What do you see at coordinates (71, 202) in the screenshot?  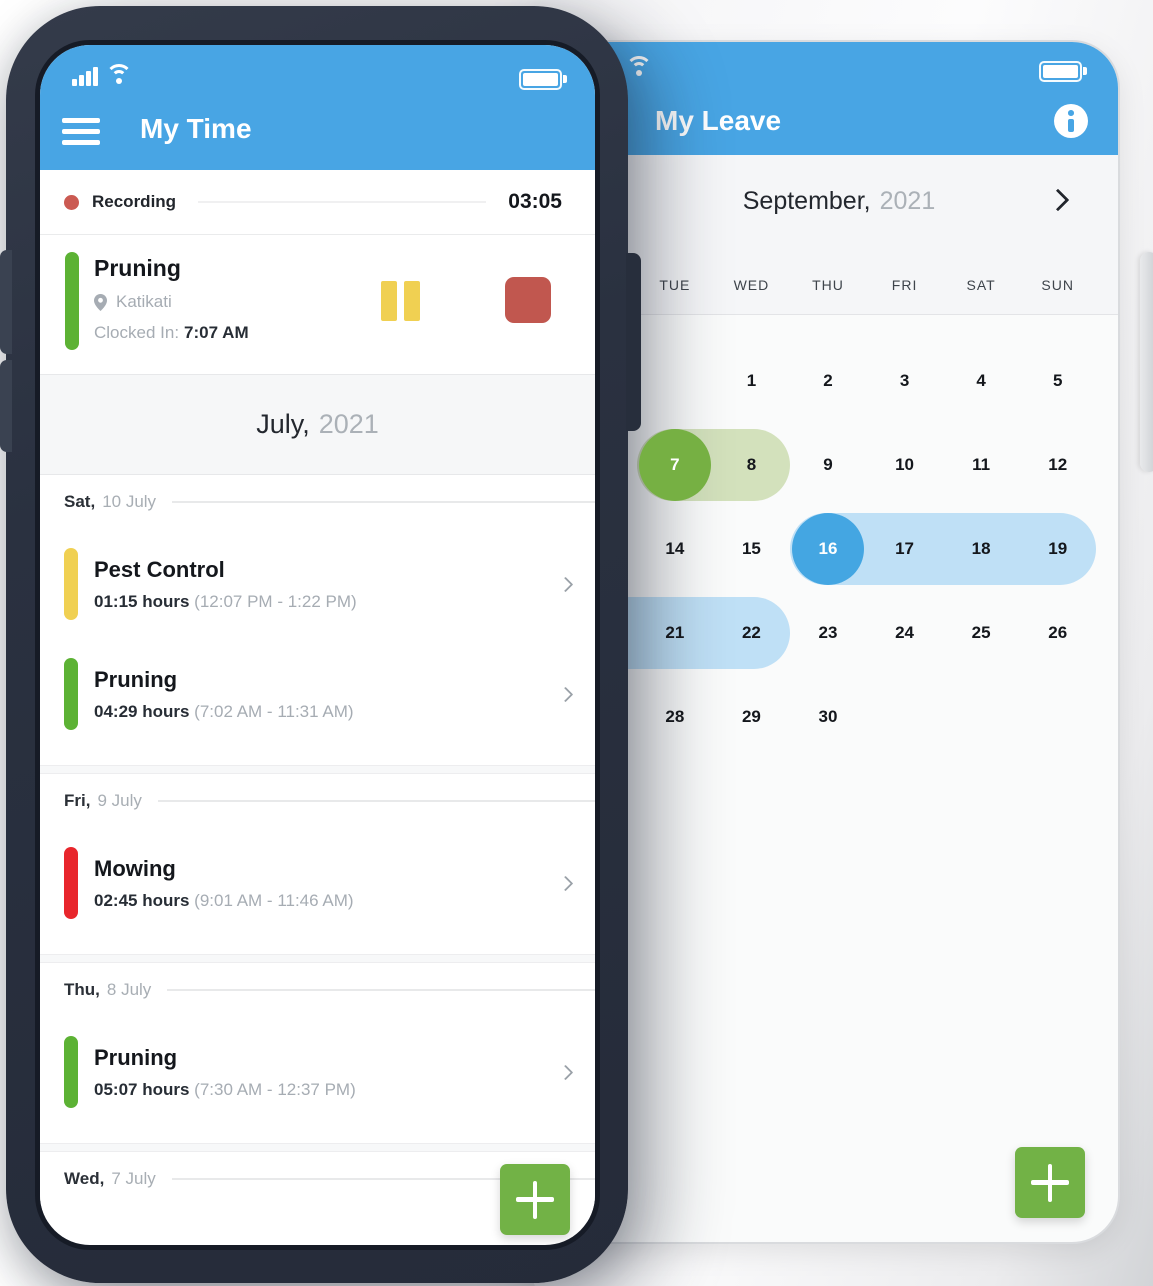 I see `recording-dot-icon` at bounding box center [71, 202].